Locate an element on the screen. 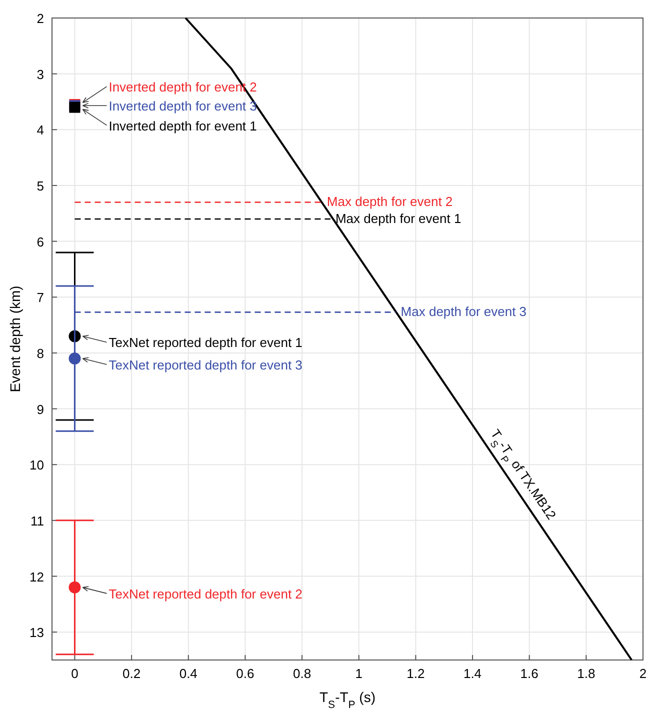 This screenshot has height=713, width=647. y-tick-label: 6 is located at coordinates (40, 242).